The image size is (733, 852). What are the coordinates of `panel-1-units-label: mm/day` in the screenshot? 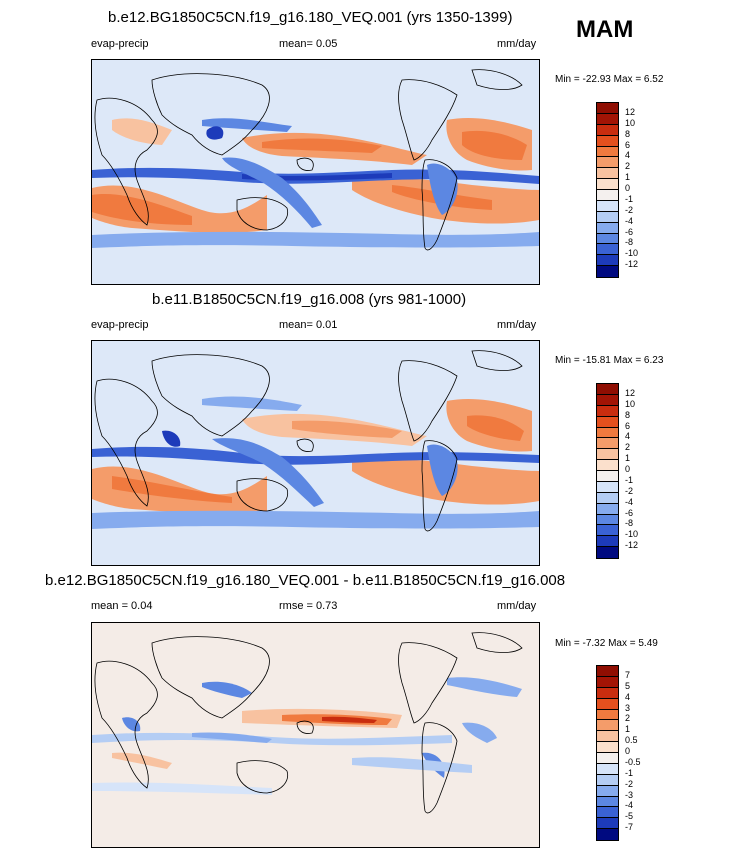 It's located at (517, 44).